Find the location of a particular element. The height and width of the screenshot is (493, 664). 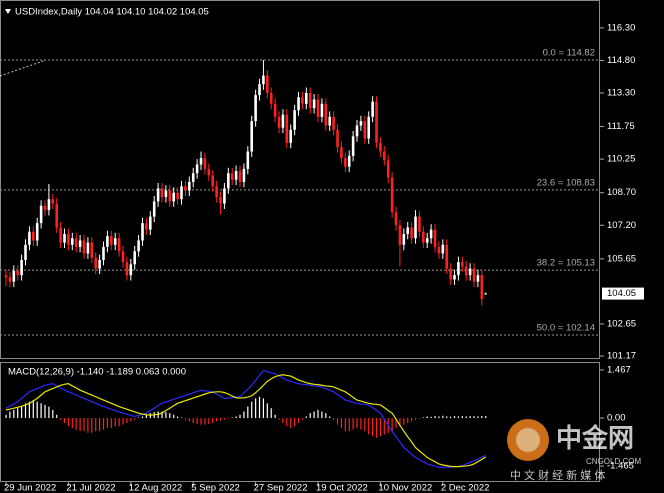

y-tick-label: 107.20 is located at coordinates (621, 225).